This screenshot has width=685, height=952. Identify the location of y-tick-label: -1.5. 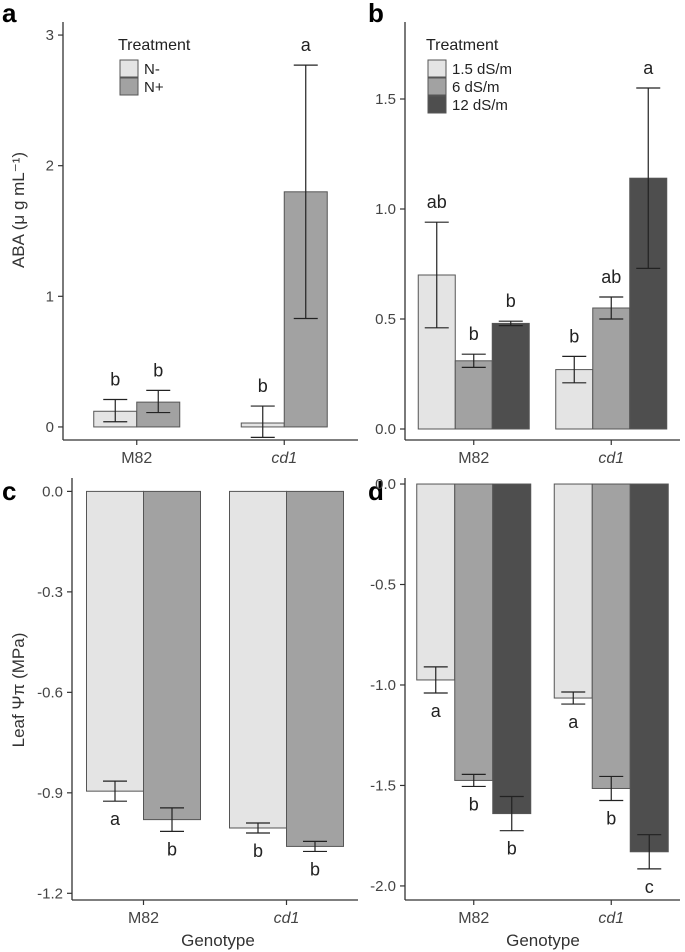
(383, 785).